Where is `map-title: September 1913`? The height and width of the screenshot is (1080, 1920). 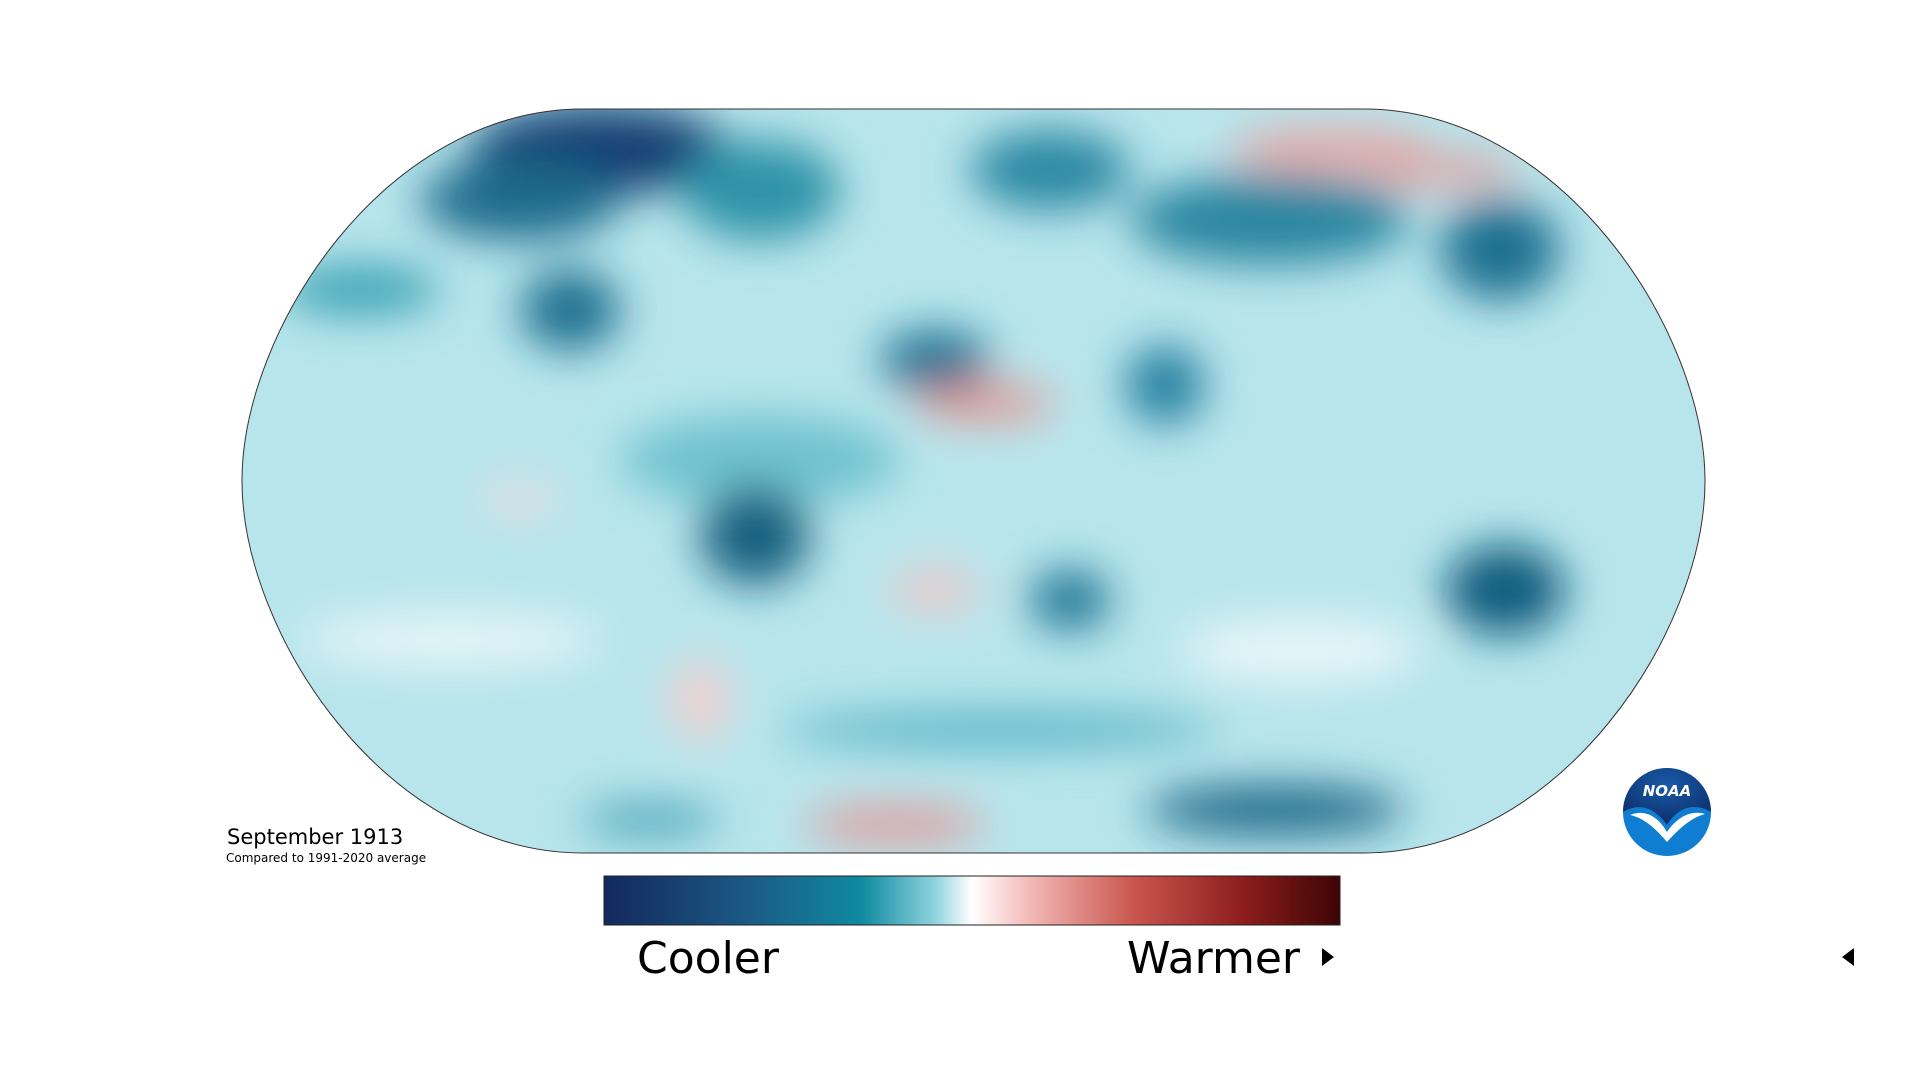
map-title: September 1913 is located at coordinates (315, 837).